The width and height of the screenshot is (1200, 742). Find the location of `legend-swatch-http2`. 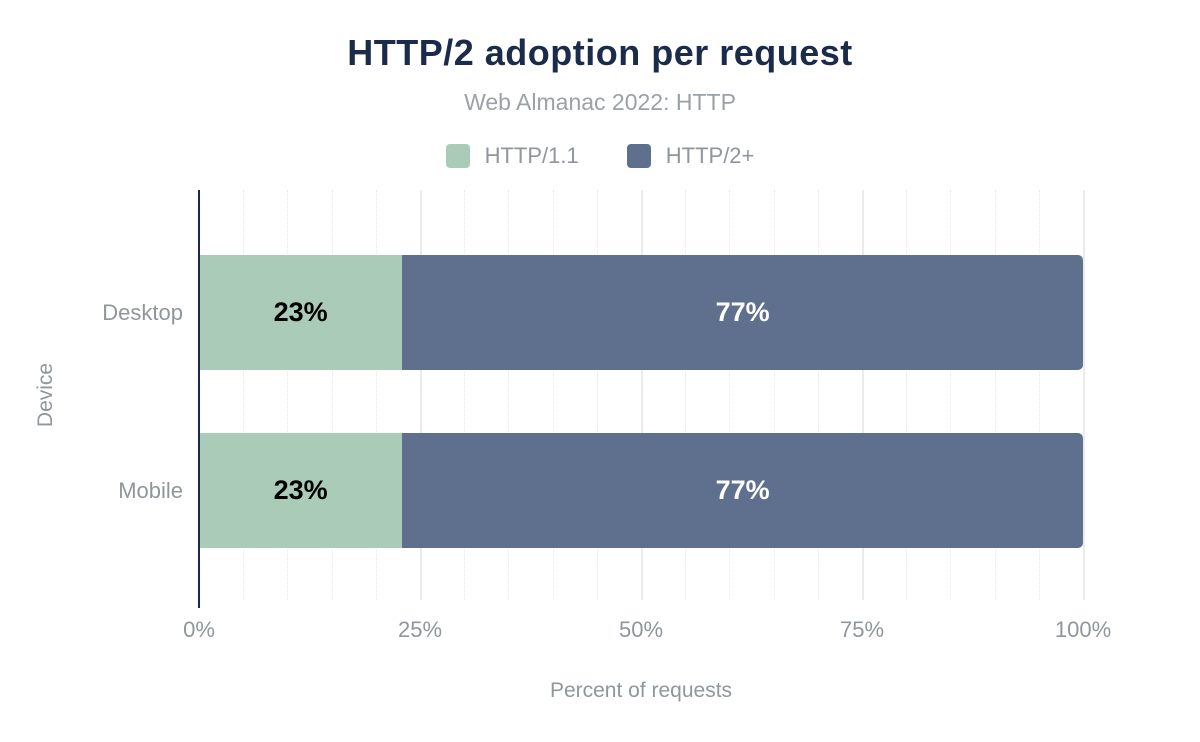

legend-swatch-http2 is located at coordinates (638, 156).